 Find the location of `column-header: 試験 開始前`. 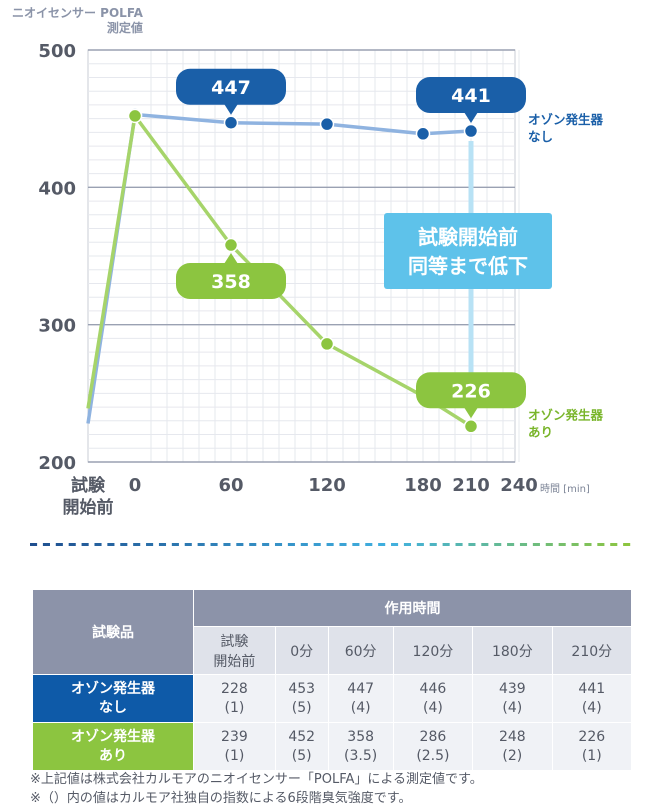

column-header: 試験 開始前 is located at coordinates (234, 650).